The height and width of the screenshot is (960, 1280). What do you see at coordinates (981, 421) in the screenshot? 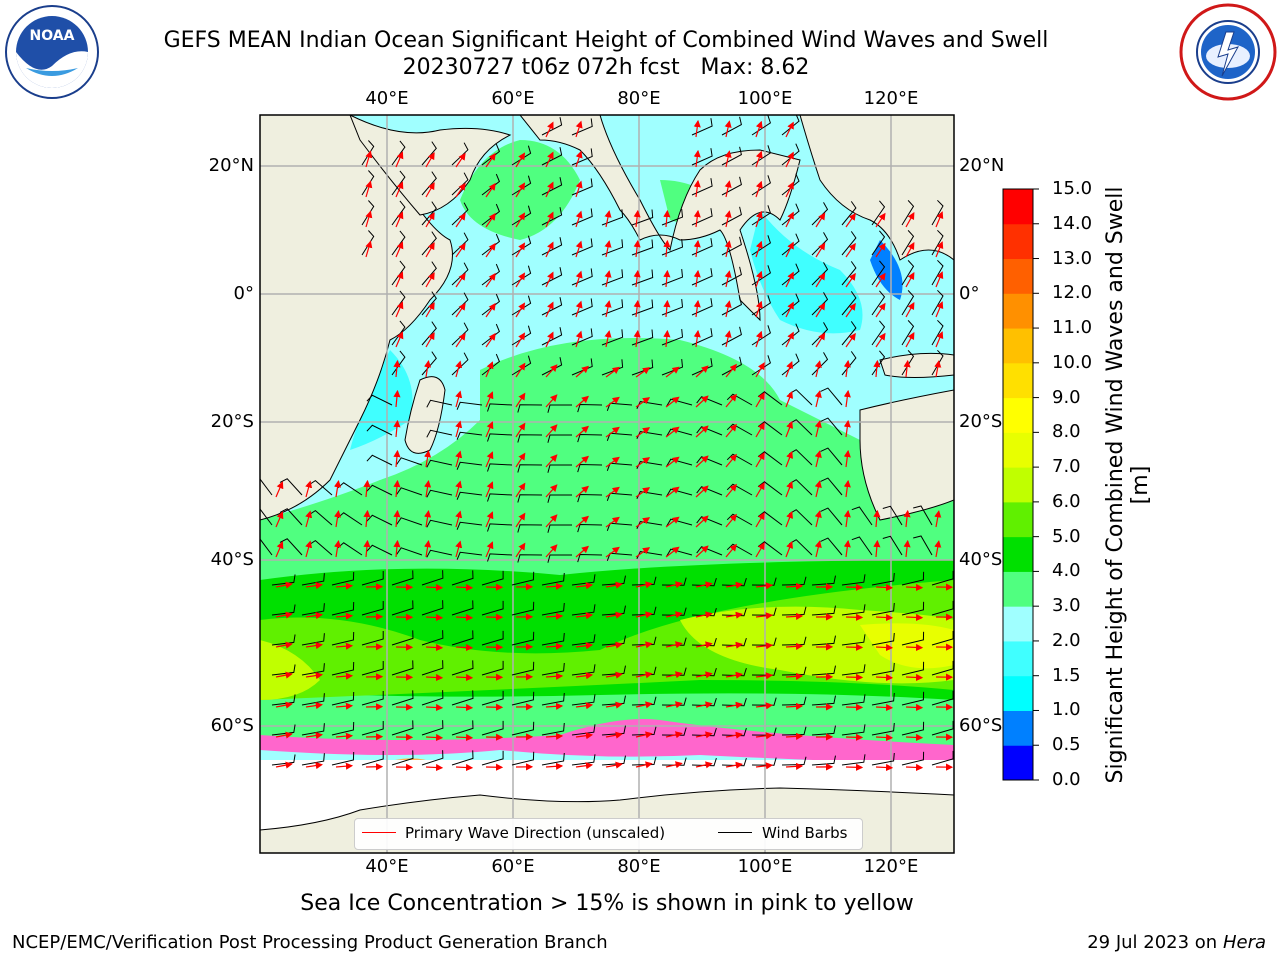
I see `lat-tick-label-right: 20°S` at bounding box center [981, 421].